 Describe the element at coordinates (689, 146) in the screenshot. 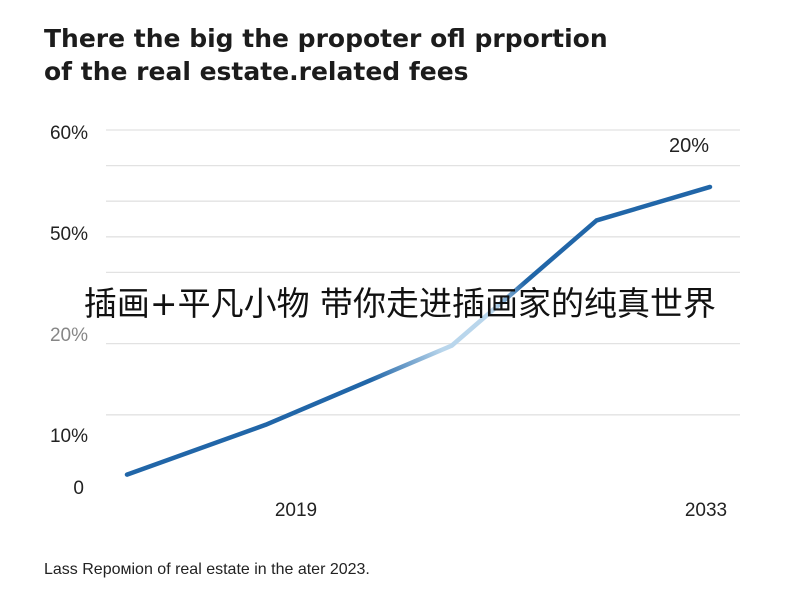

I see `end-value-annotation: 20%` at that location.